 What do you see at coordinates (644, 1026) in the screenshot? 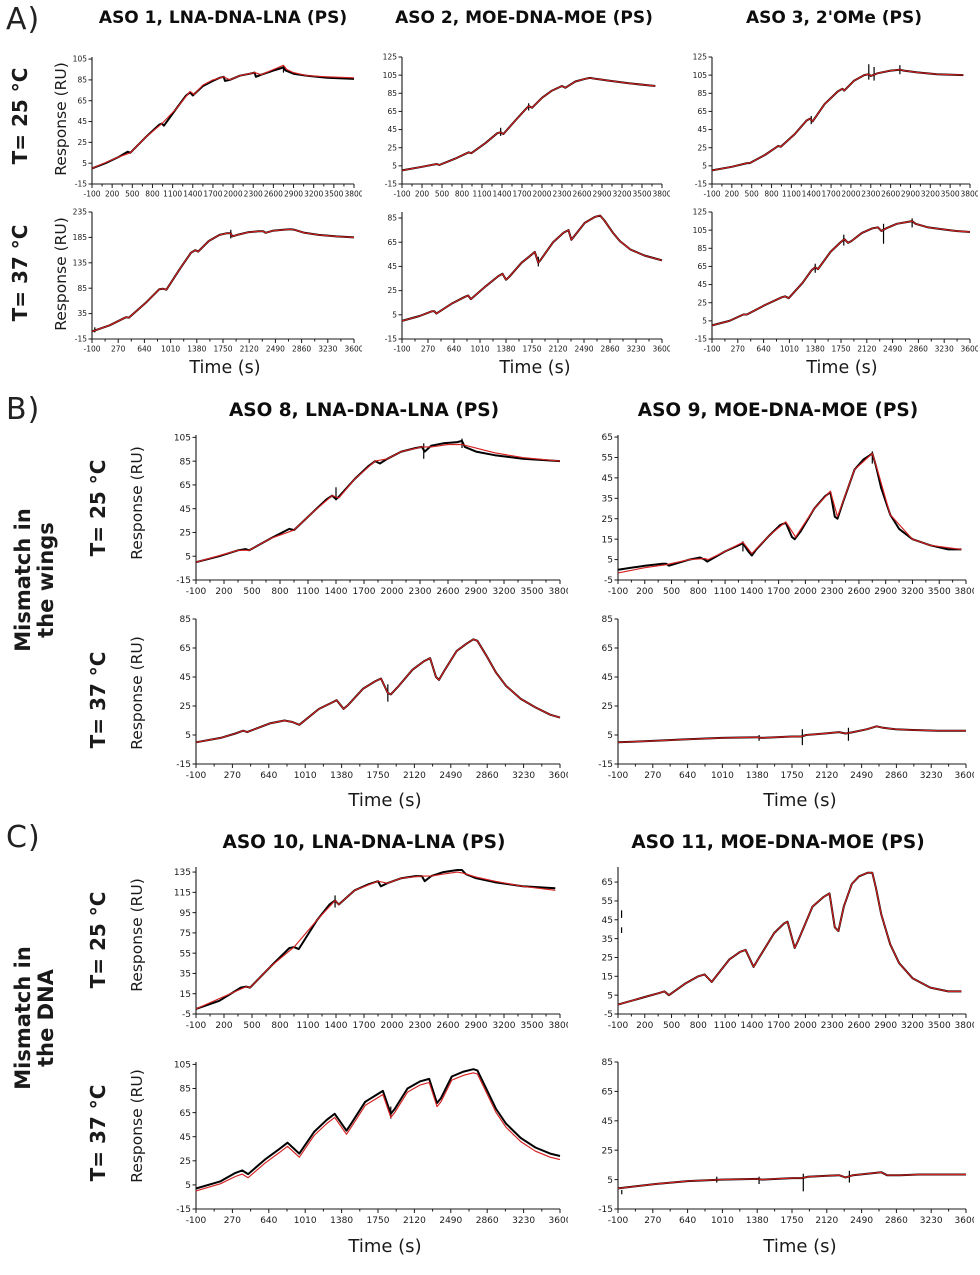
I see `svg-text: 200` at bounding box center [644, 1026].